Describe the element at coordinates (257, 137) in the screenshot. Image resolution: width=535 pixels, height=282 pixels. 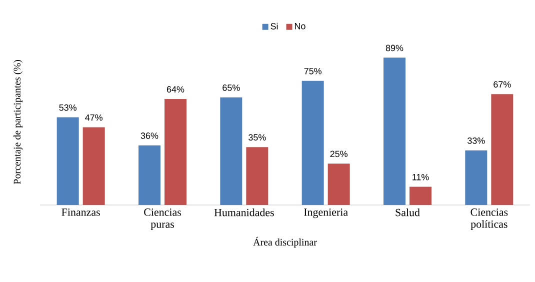
I see `data-label: 35%` at that location.